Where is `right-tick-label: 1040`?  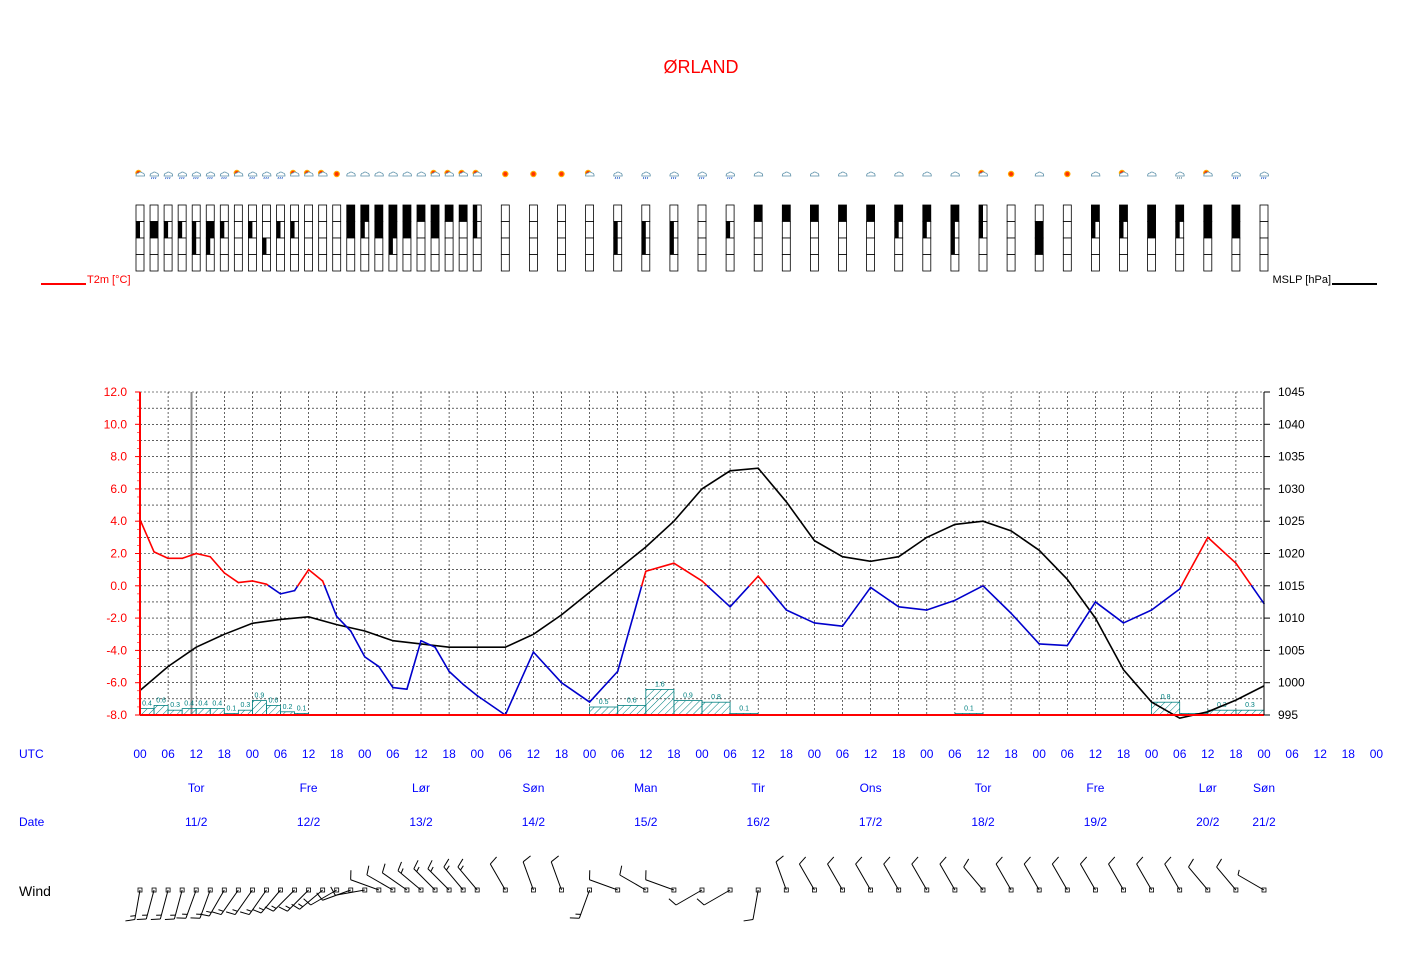
right-tick-label: 1040 is located at coordinates (1291, 424).